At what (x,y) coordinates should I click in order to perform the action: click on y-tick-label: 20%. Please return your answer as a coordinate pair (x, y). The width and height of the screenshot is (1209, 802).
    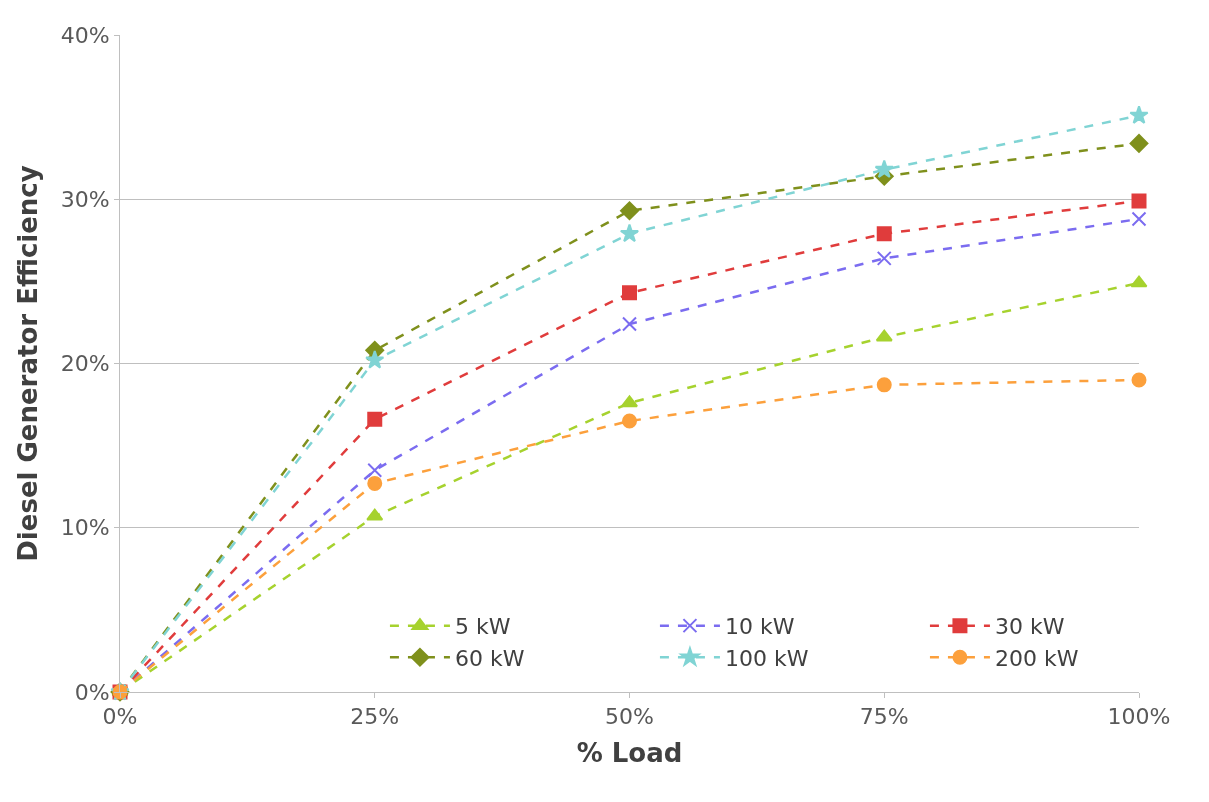
    Looking at the image, I should click on (85, 364).